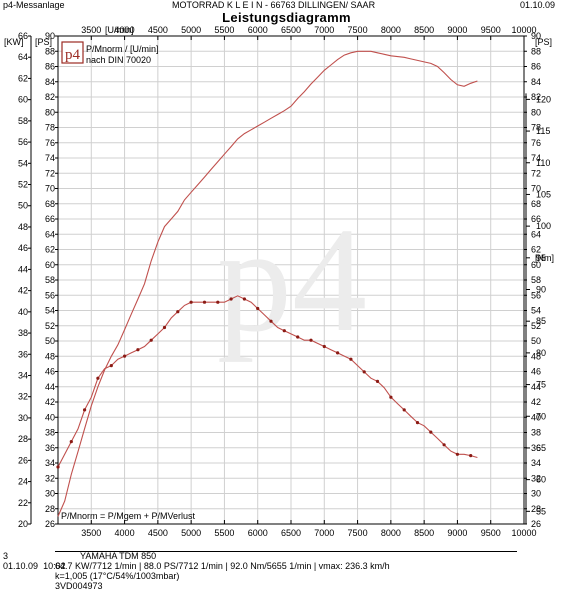  What do you see at coordinates (91, 533) in the screenshot?
I see `x-tick-label-bottom: 3500` at bounding box center [91, 533].